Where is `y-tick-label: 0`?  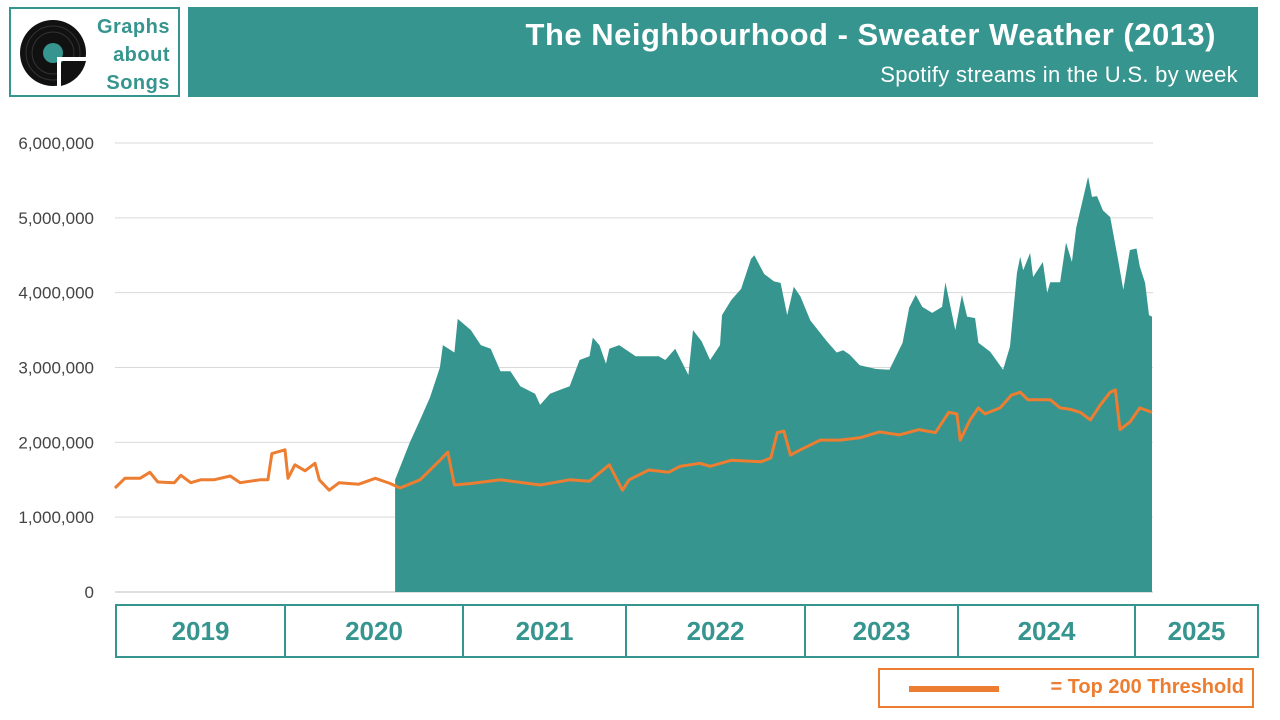
y-tick-label: 0 is located at coordinates (89, 592).